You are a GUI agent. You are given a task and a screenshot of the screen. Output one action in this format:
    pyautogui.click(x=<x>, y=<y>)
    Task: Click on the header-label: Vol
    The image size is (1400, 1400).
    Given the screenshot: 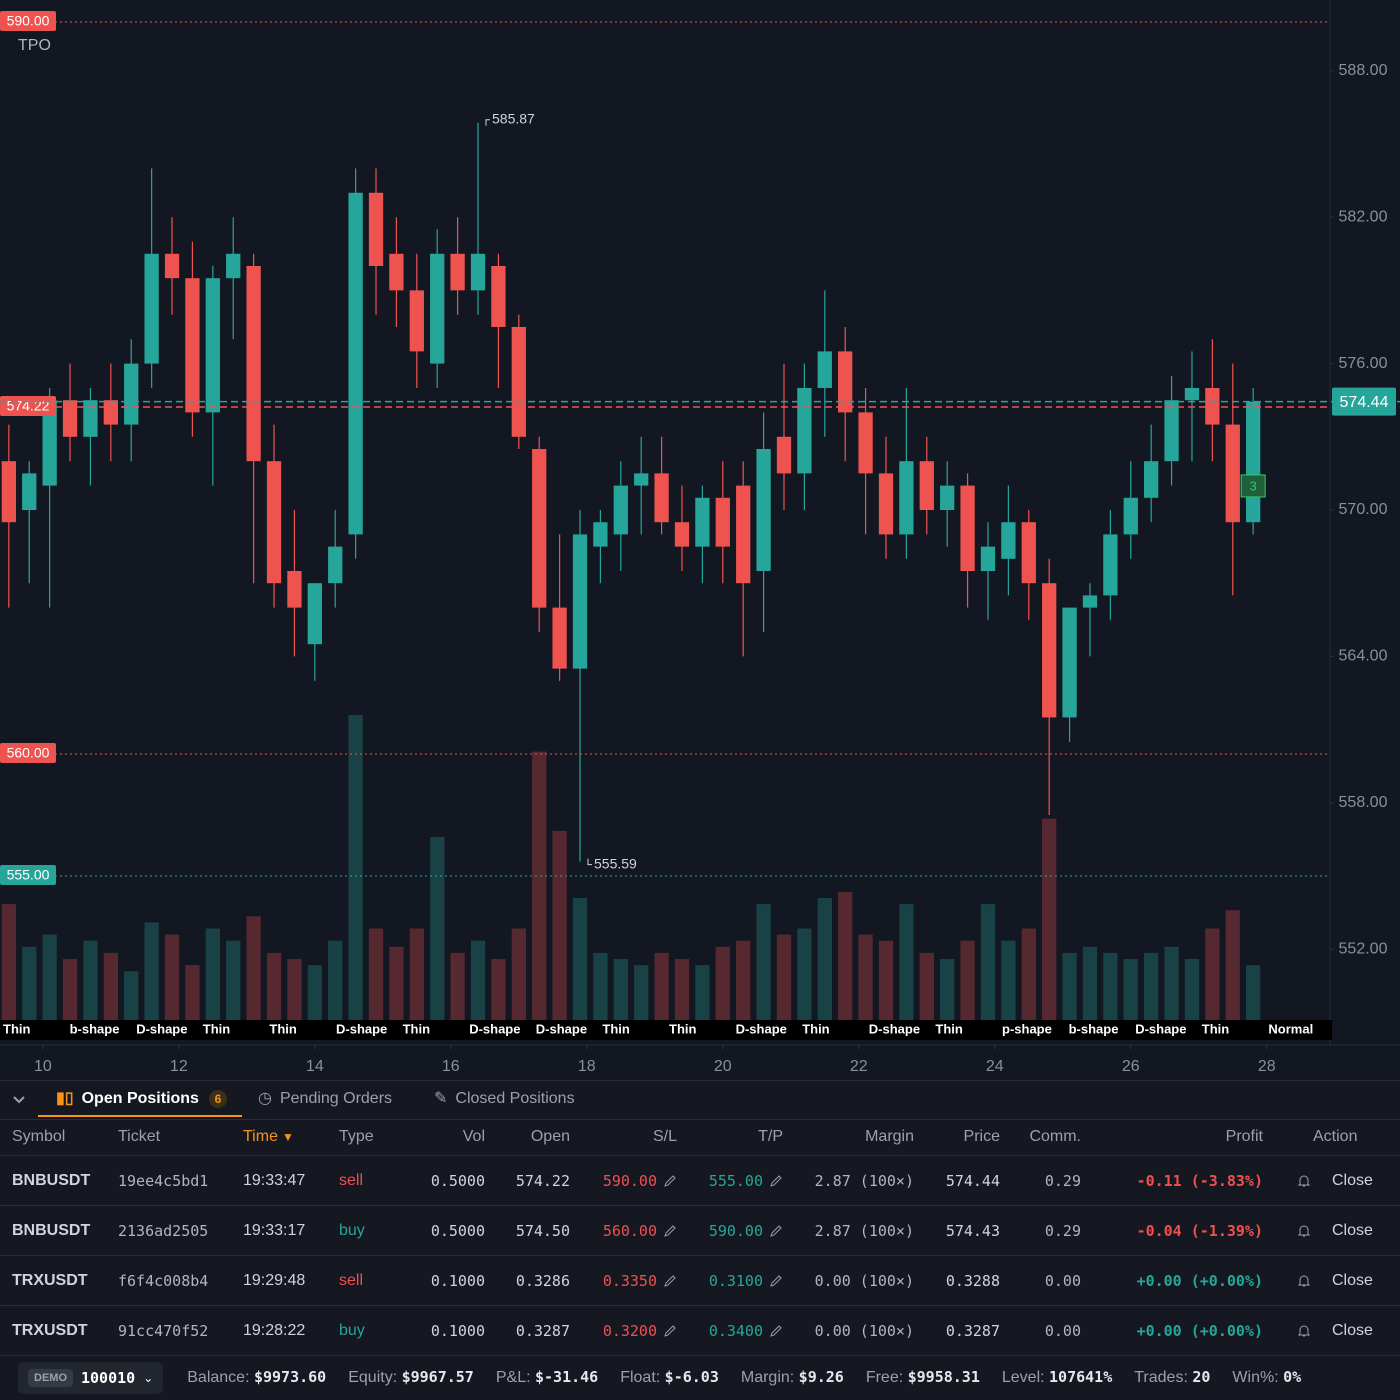 What is the action you would take?
    pyautogui.click(x=473, y=1136)
    